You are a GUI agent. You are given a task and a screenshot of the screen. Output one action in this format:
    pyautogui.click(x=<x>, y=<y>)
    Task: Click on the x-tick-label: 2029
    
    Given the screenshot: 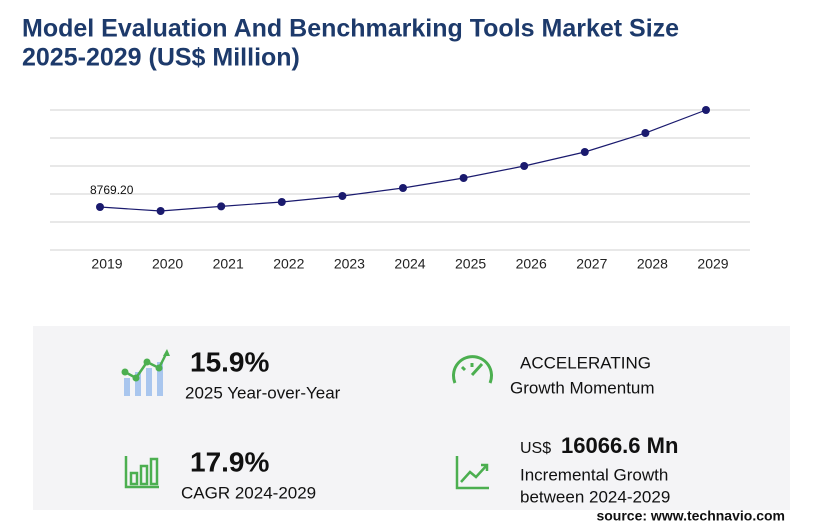 What is the action you would take?
    pyautogui.click(x=712, y=264)
    